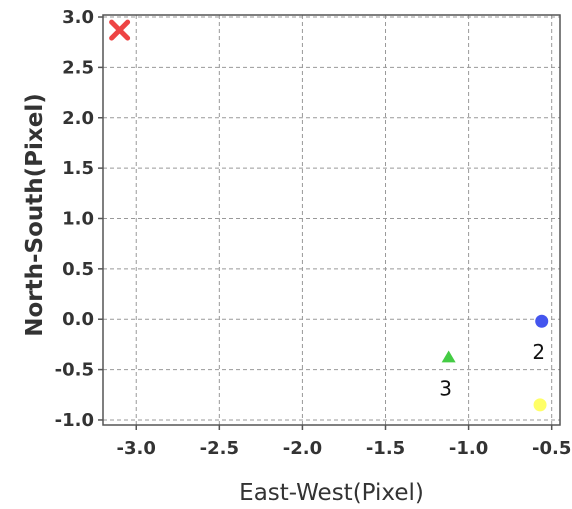 The width and height of the screenshot is (572, 509). Describe the element at coordinates (78, 168) in the screenshot. I see `y-tick-label: 1.5` at that location.